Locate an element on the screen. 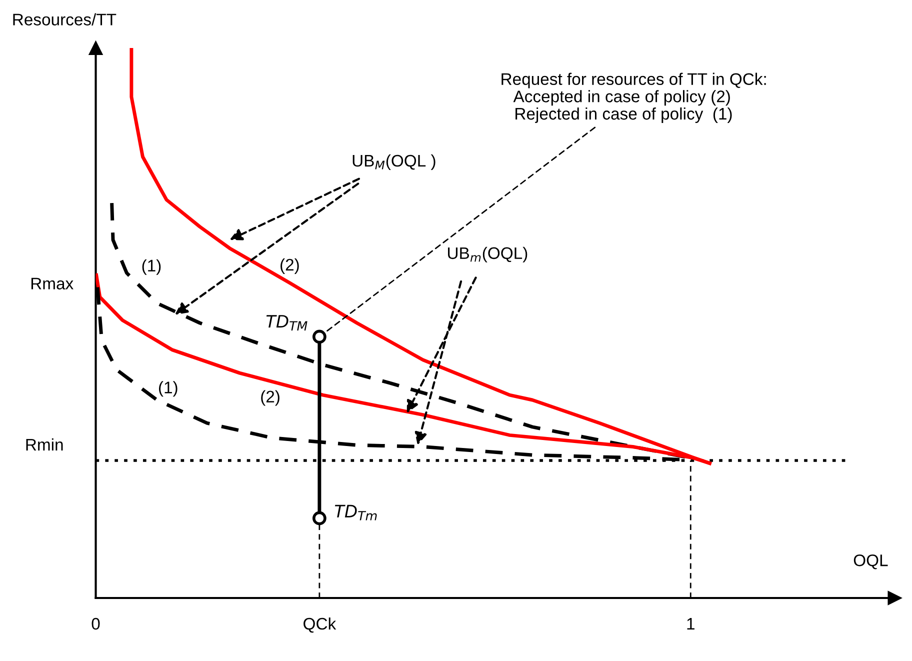 The image size is (912, 661). annotation: TD$_{TM}$ is located at coordinates (287, 322).